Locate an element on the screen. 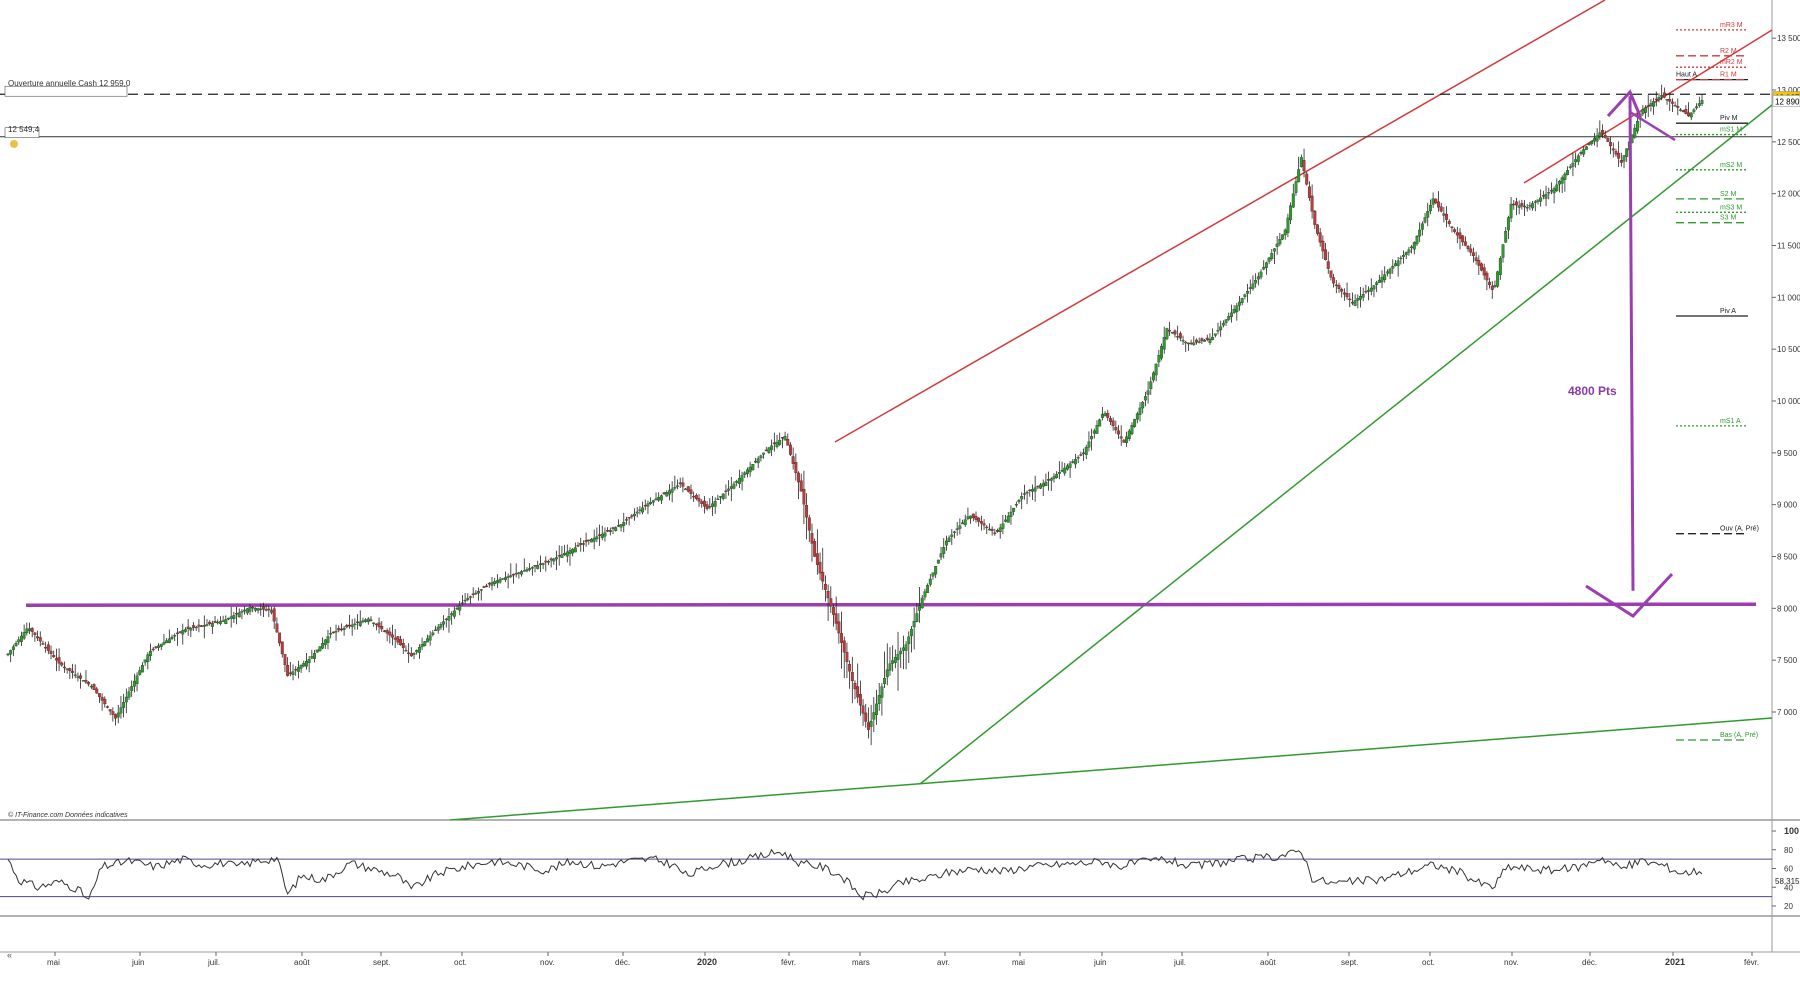  pivot-label: mS1 M is located at coordinates (1731, 130).